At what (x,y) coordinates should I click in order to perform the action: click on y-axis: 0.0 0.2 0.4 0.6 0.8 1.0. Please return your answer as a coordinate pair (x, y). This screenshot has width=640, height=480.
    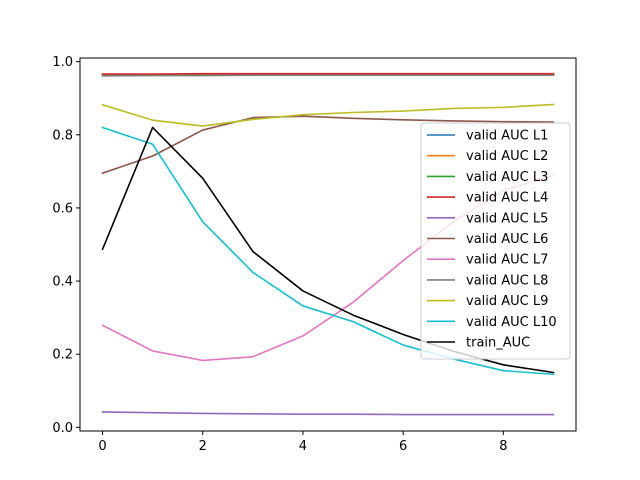
    Looking at the image, I should click on (66, 245).